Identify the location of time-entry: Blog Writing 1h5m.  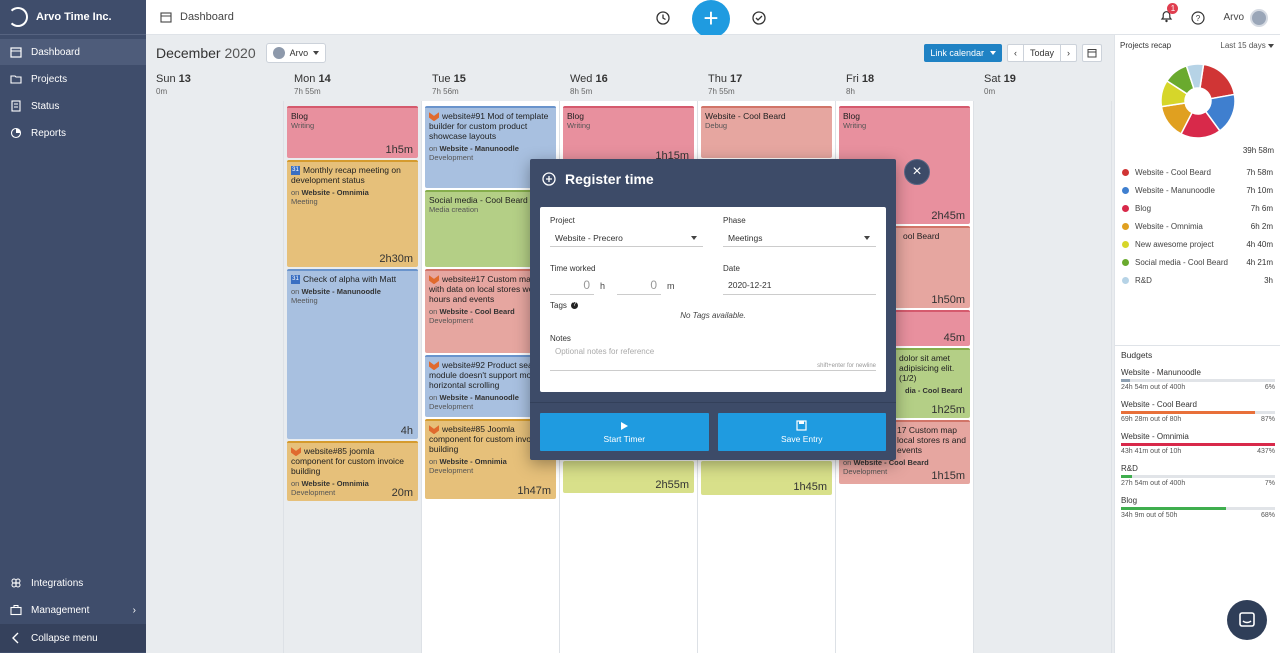
(352, 132).